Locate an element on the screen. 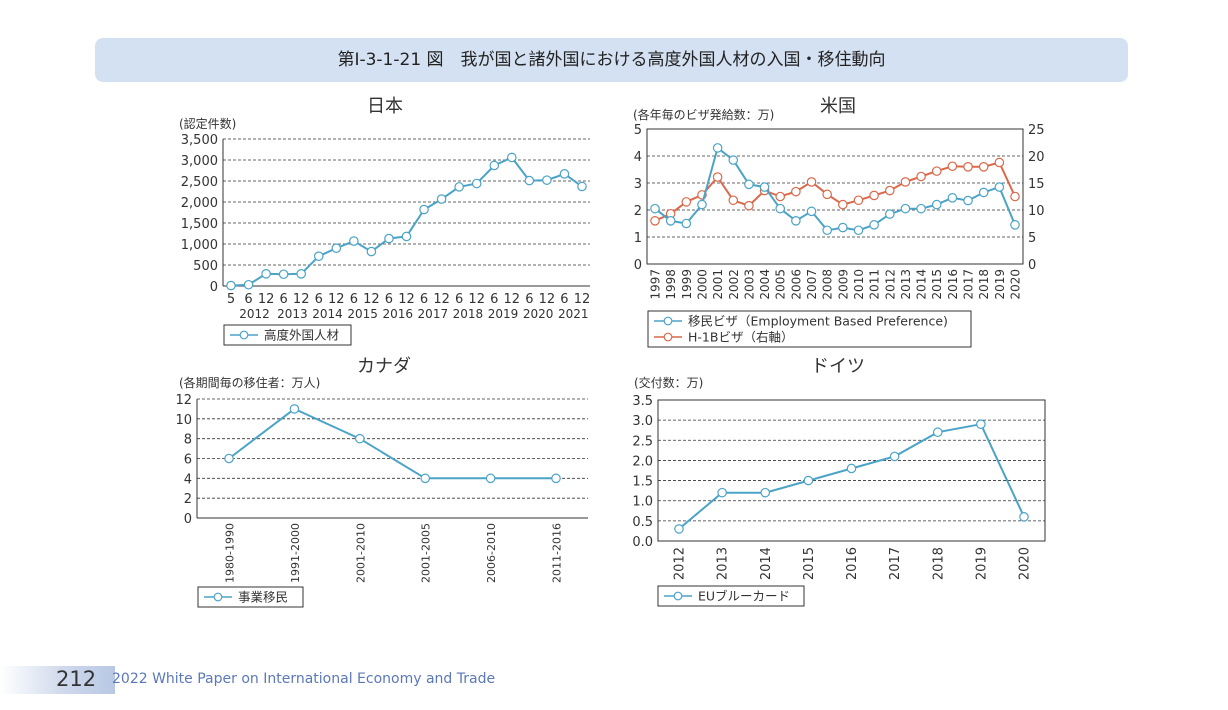 The width and height of the screenshot is (1228, 710). usa-series-line is located at coordinates (835, 189).